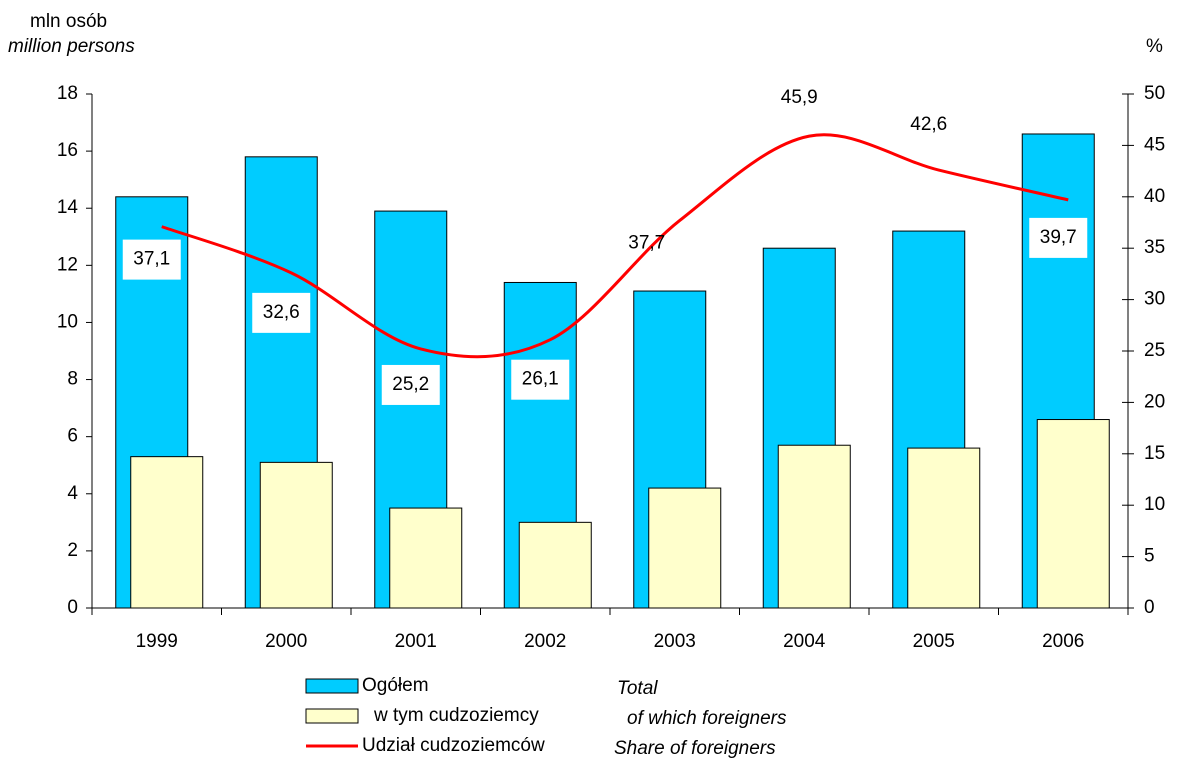  What do you see at coordinates (157, 641) in the screenshot?
I see `x-tick-label: 1999` at bounding box center [157, 641].